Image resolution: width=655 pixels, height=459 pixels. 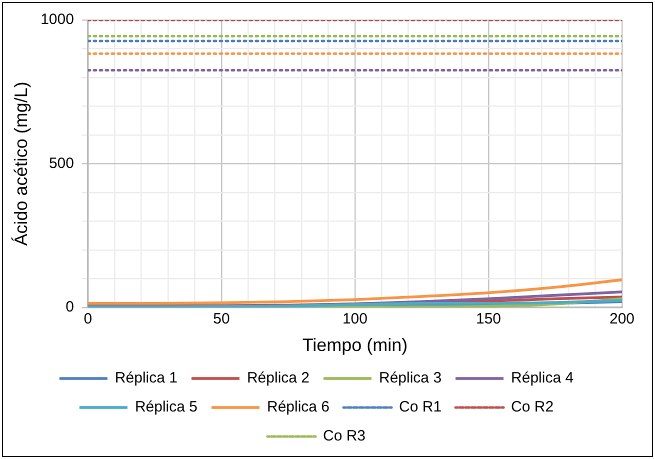 I want to click on x-tick-label: 50, so click(x=221, y=319).